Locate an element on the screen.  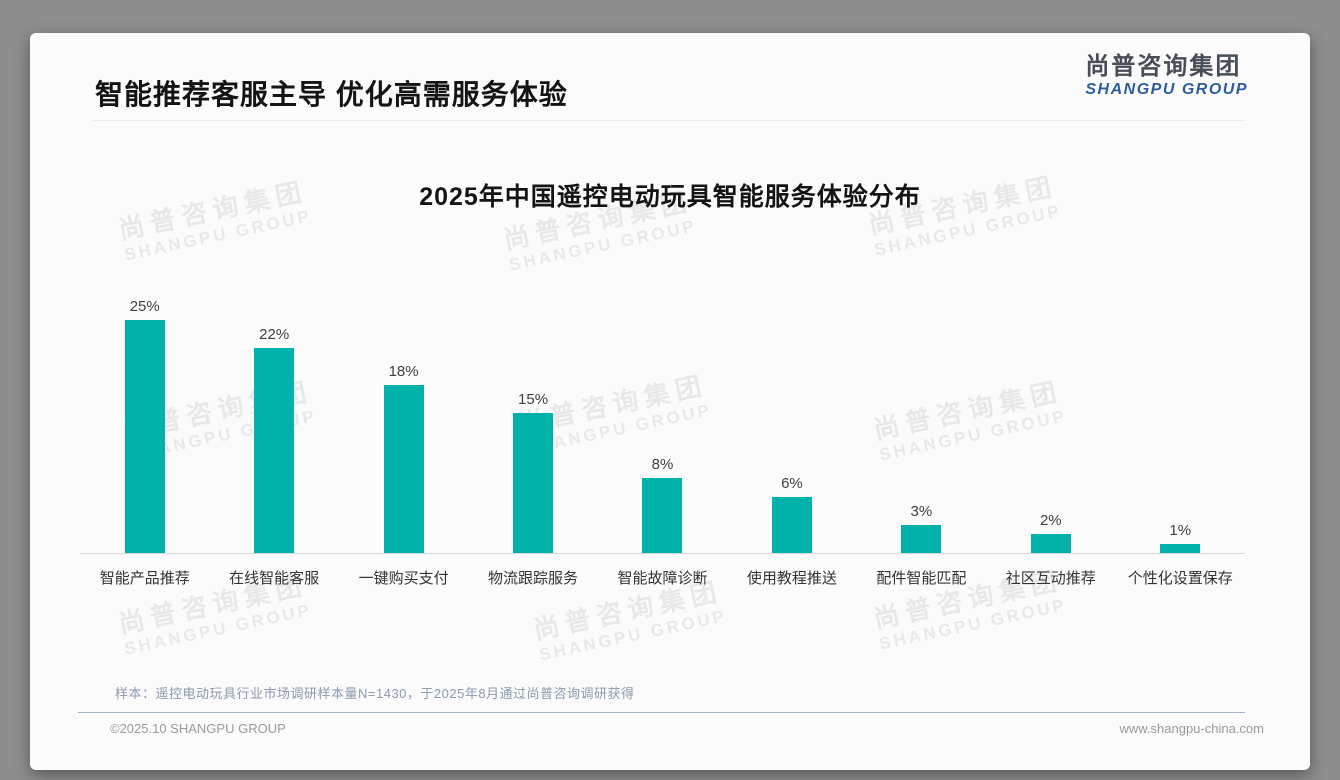
bar-value-label: 22% is located at coordinates (274, 334).